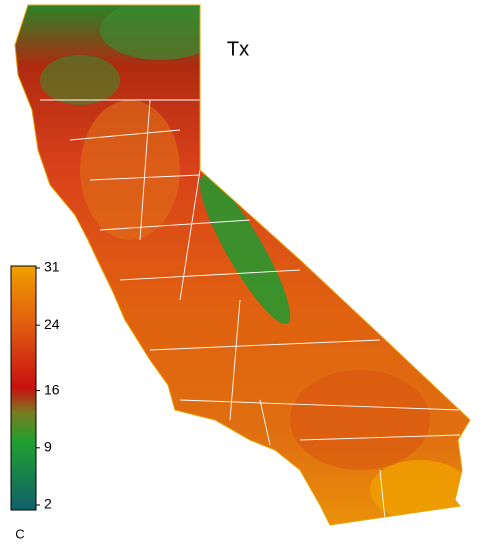  What do you see at coordinates (48, 446) in the screenshot?
I see `colorbar-tick-label: 9` at bounding box center [48, 446].